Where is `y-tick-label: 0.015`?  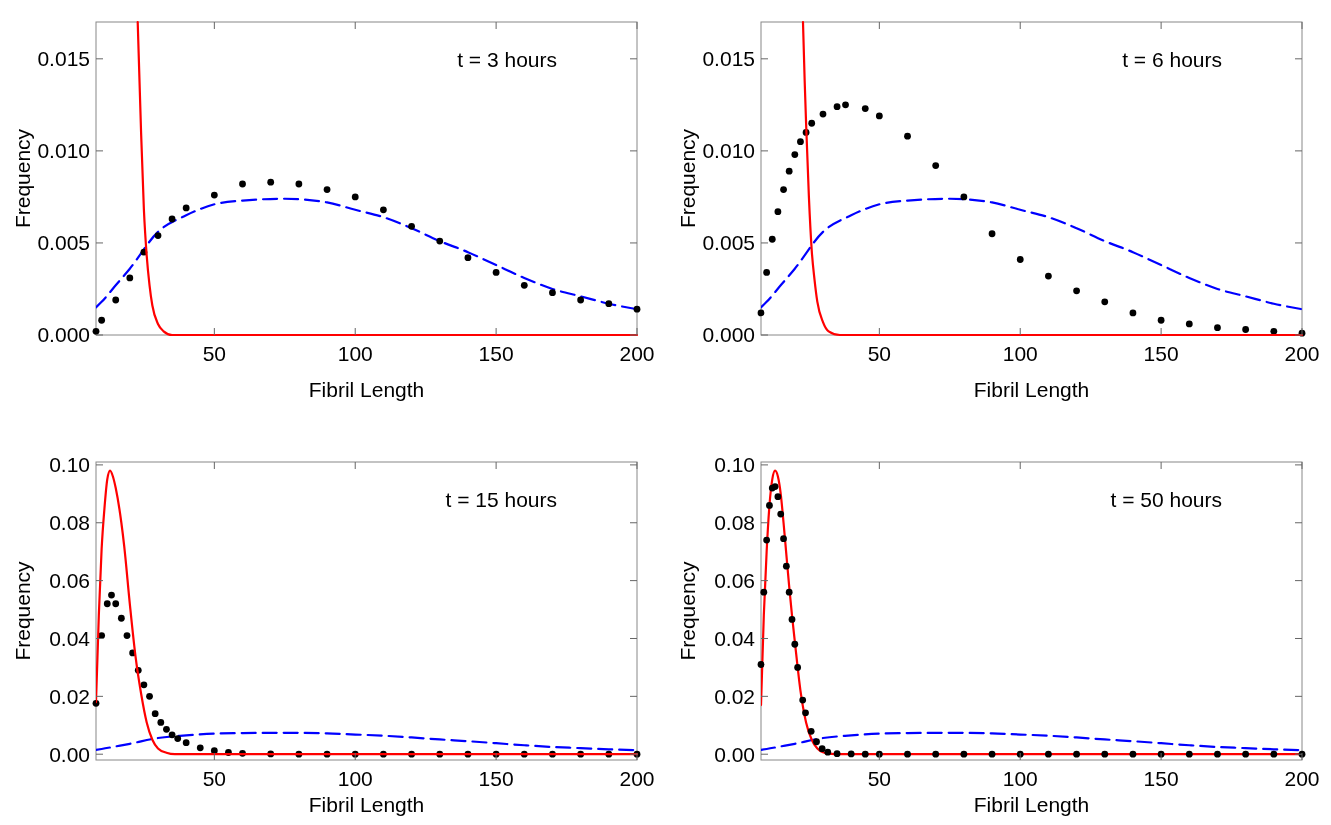 y-tick-label: 0.015 is located at coordinates (728, 59).